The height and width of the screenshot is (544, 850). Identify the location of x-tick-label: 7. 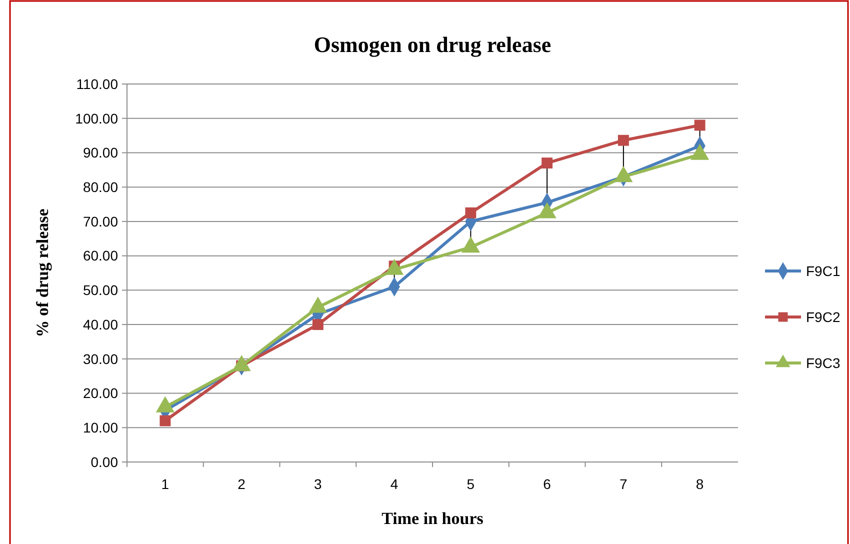
(624, 484).